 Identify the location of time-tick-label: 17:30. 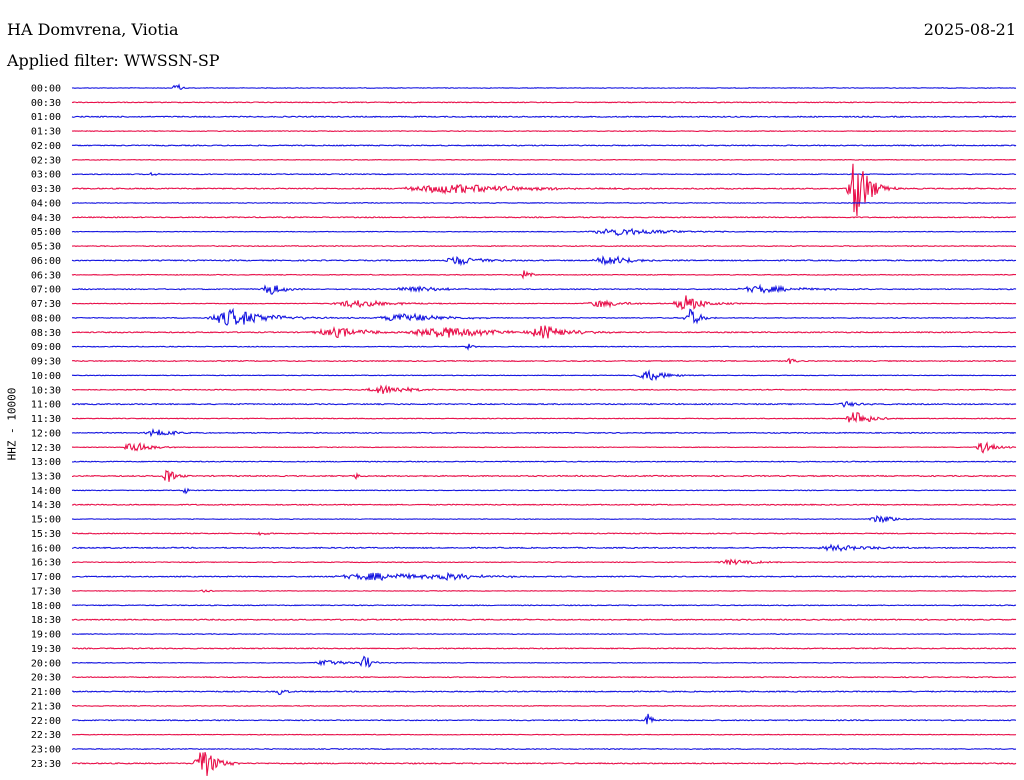
(46, 591).